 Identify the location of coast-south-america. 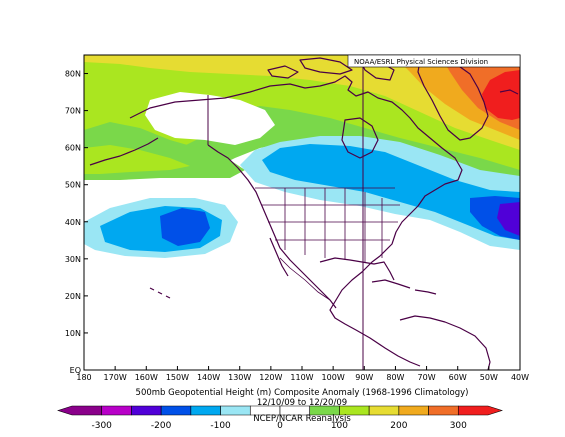
(445, 342).